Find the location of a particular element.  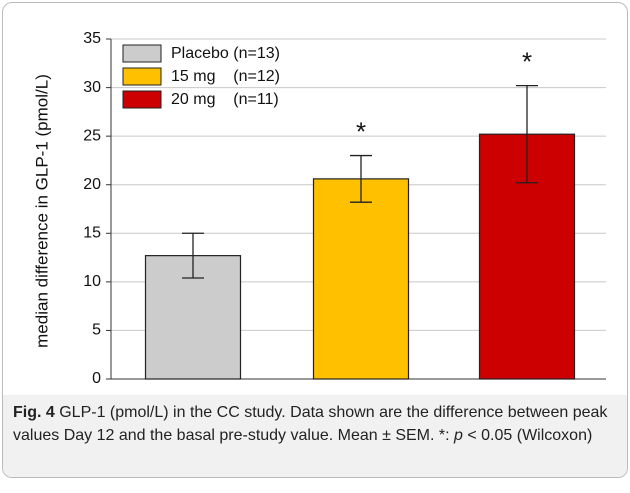

y-tick-label: 15 is located at coordinates (92, 233).